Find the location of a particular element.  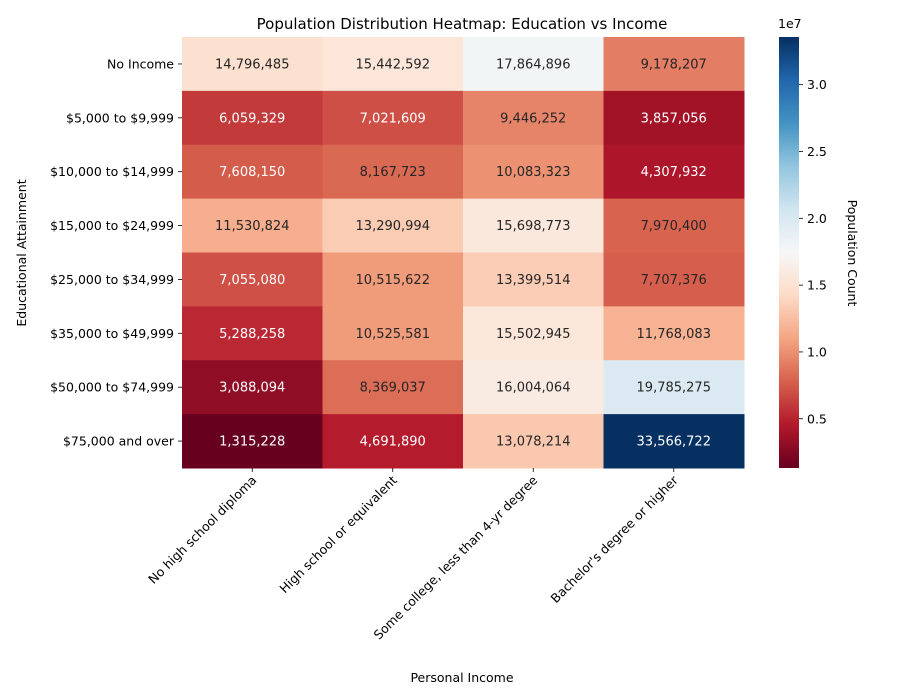

cell-value-label: 10,083,323 is located at coordinates (533, 172).